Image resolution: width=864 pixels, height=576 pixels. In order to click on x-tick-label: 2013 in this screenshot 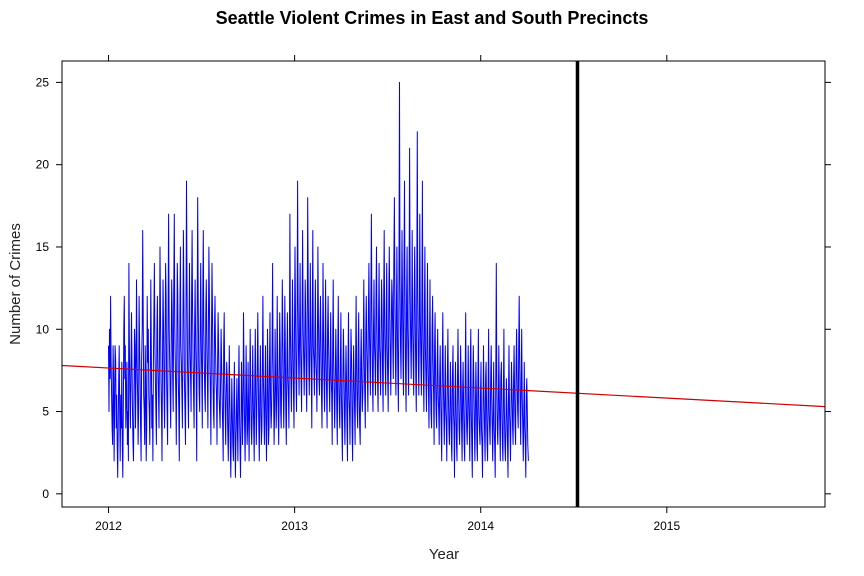, I will do `click(294, 526)`.